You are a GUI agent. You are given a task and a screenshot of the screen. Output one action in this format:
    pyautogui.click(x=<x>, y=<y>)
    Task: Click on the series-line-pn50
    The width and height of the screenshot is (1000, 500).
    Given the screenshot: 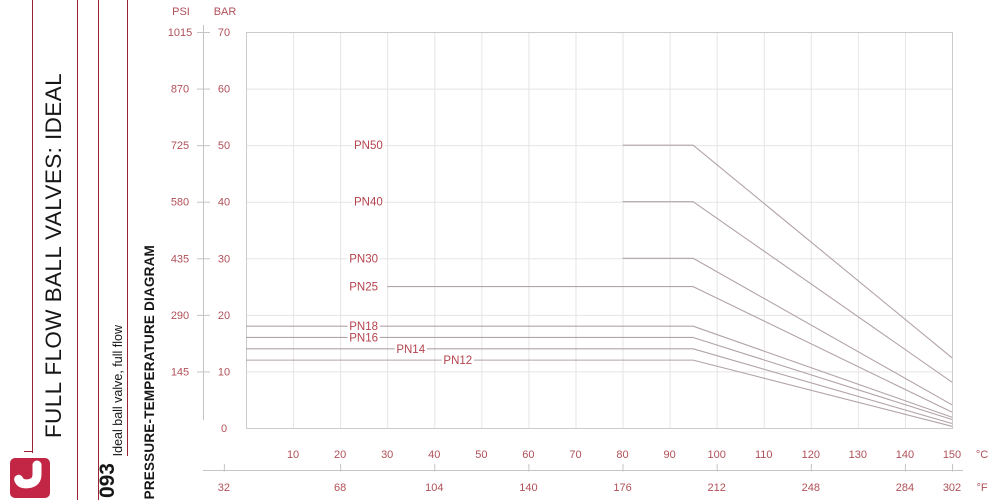 What is the action you would take?
    pyautogui.click(x=787, y=251)
    